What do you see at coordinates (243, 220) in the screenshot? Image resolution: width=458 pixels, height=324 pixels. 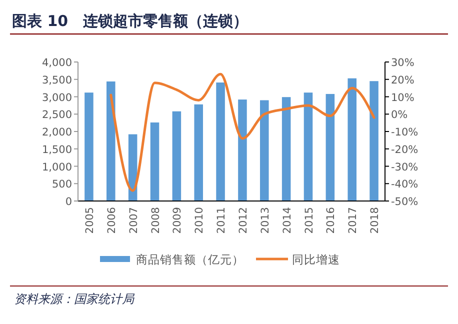 I see `x-tick-label: 2012` at bounding box center [243, 220].